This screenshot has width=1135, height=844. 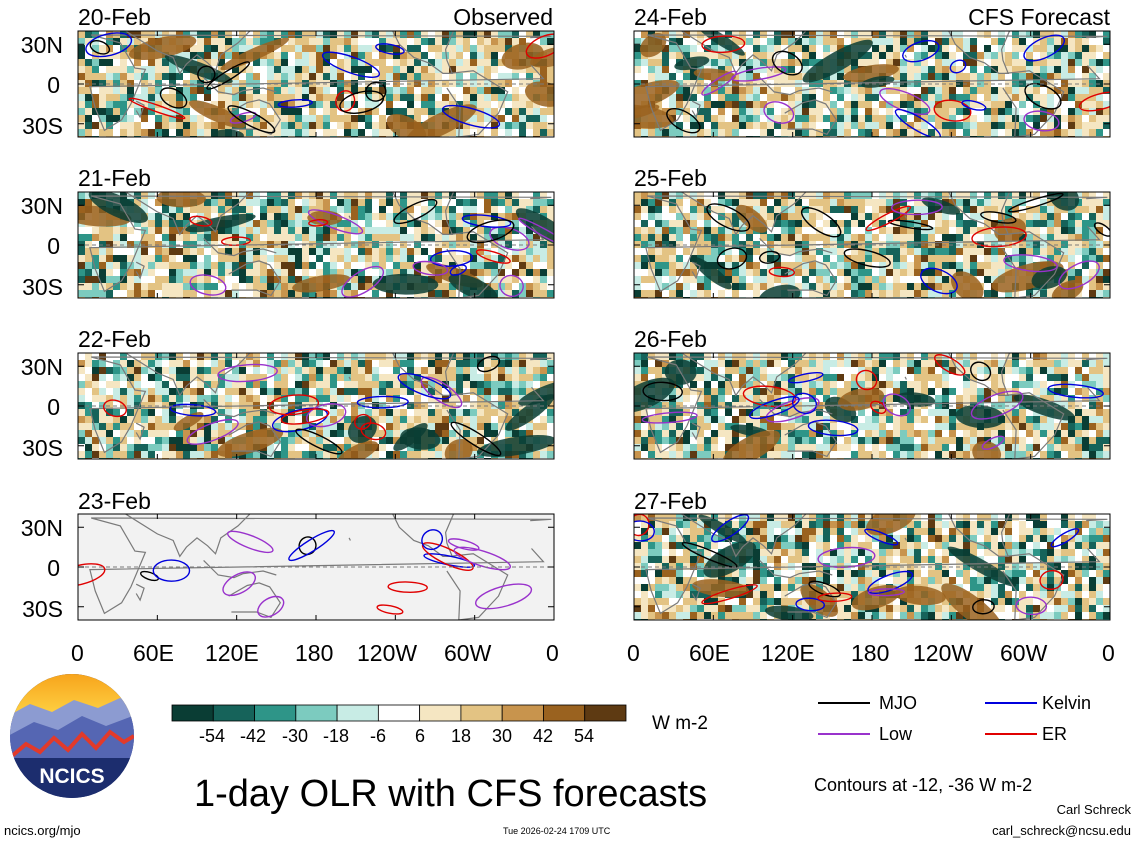 What do you see at coordinates (779, 112) in the screenshot?
I see `wave-contour` at bounding box center [779, 112].